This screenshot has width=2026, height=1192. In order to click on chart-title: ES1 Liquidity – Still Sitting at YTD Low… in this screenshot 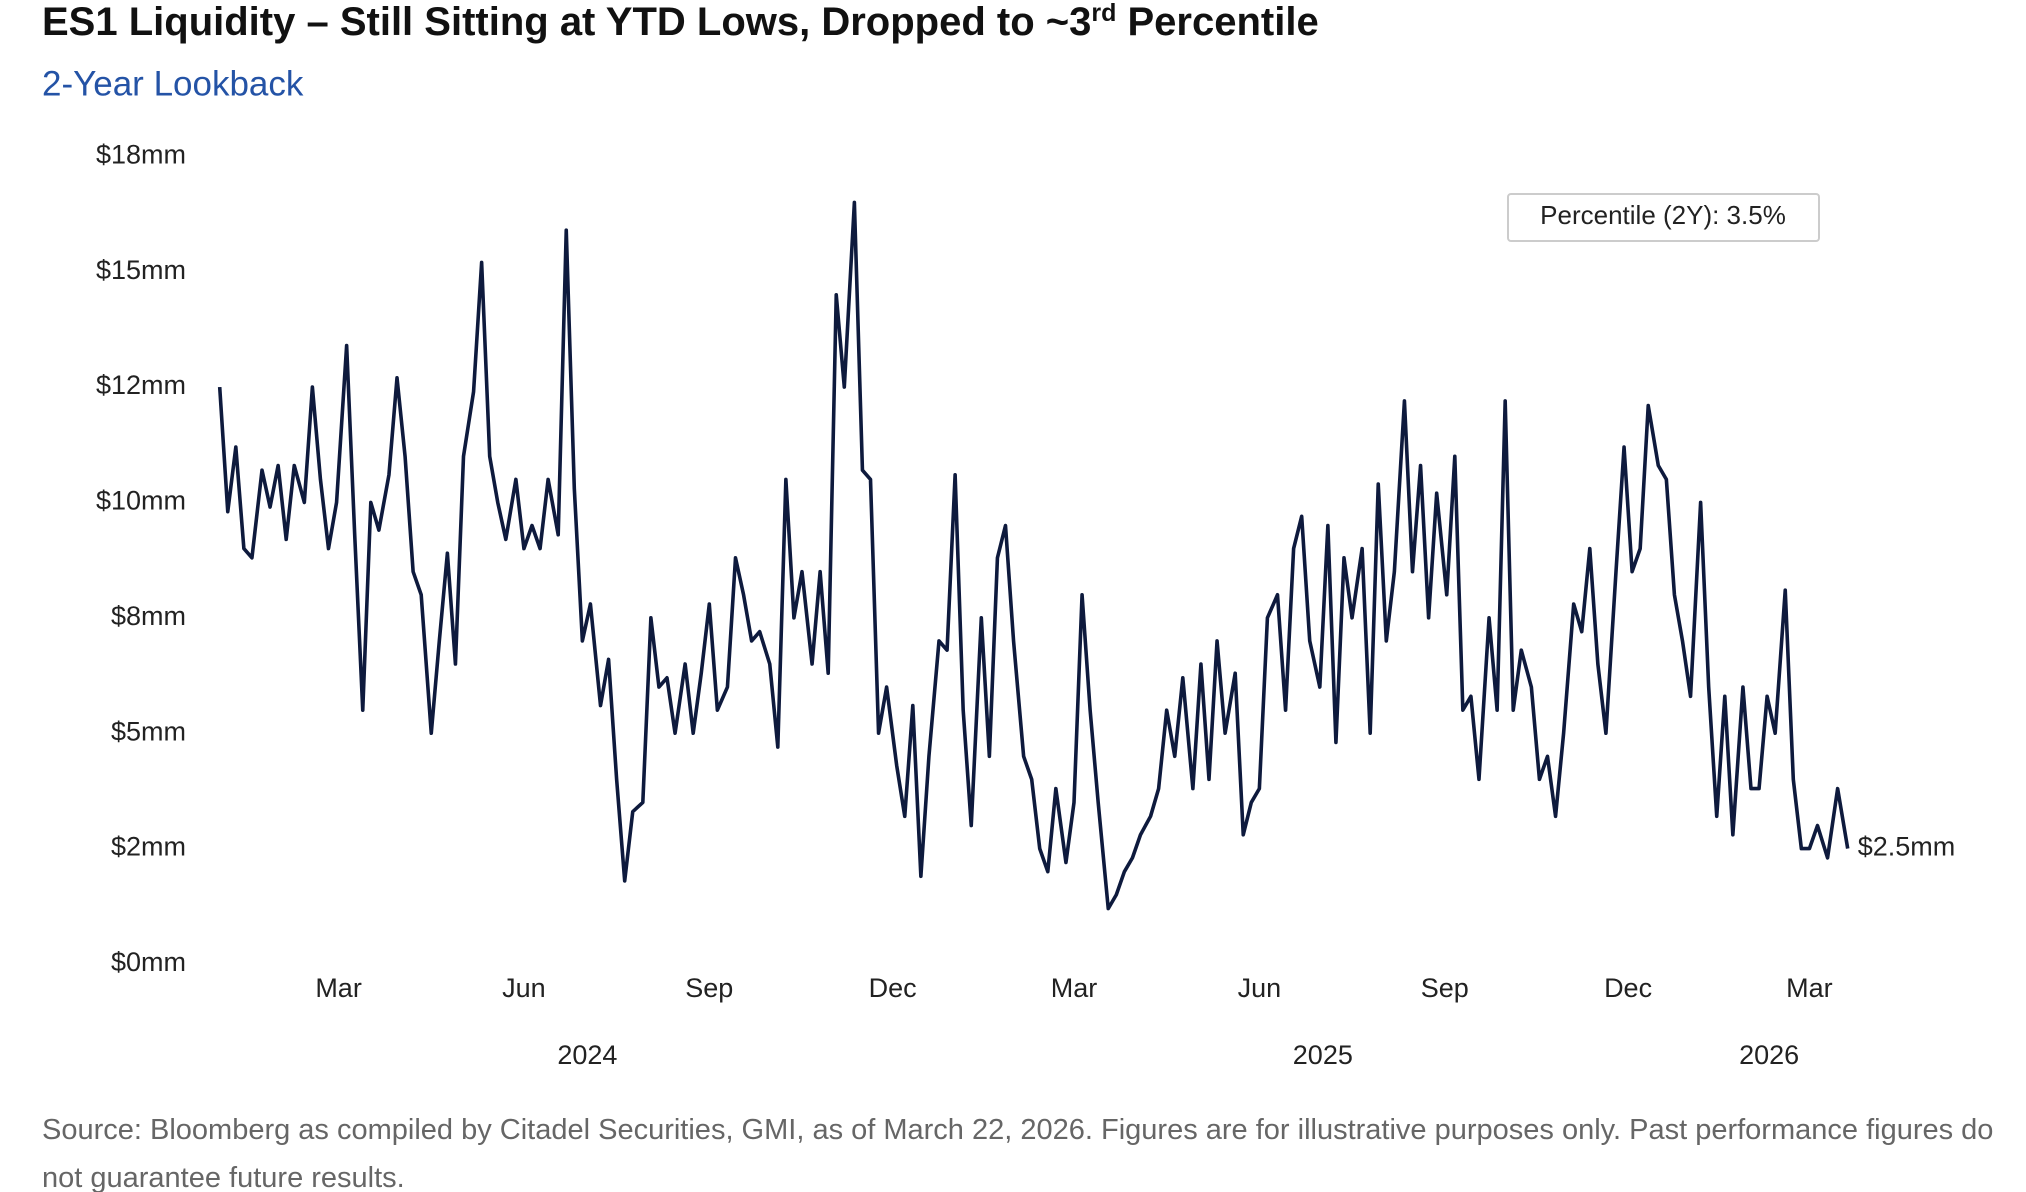, I will do `click(680, 22)`.